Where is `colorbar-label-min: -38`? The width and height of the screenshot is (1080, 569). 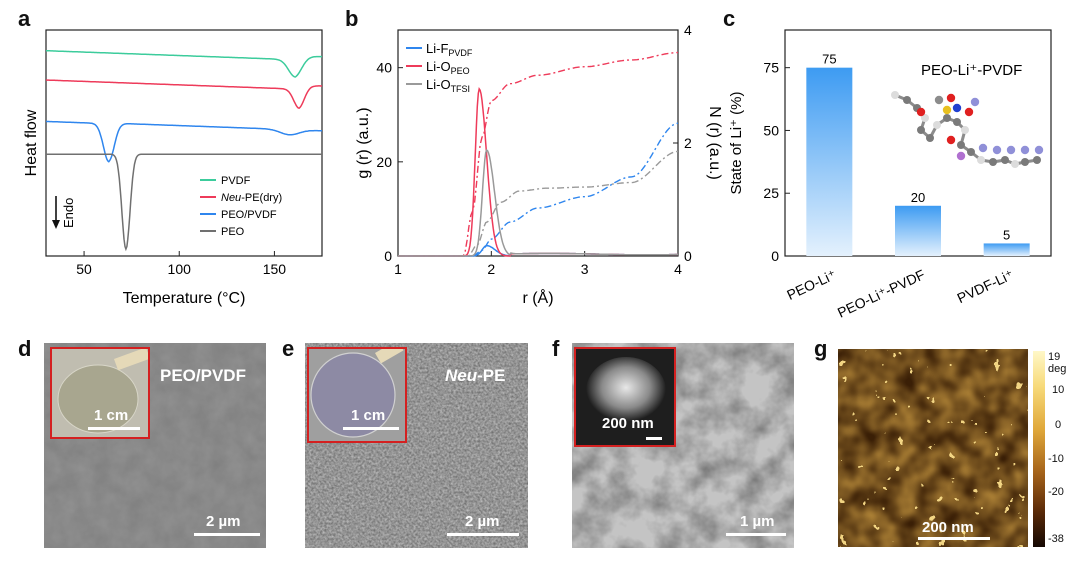 colorbar-label-min: -38 is located at coordinates (1056, 539).